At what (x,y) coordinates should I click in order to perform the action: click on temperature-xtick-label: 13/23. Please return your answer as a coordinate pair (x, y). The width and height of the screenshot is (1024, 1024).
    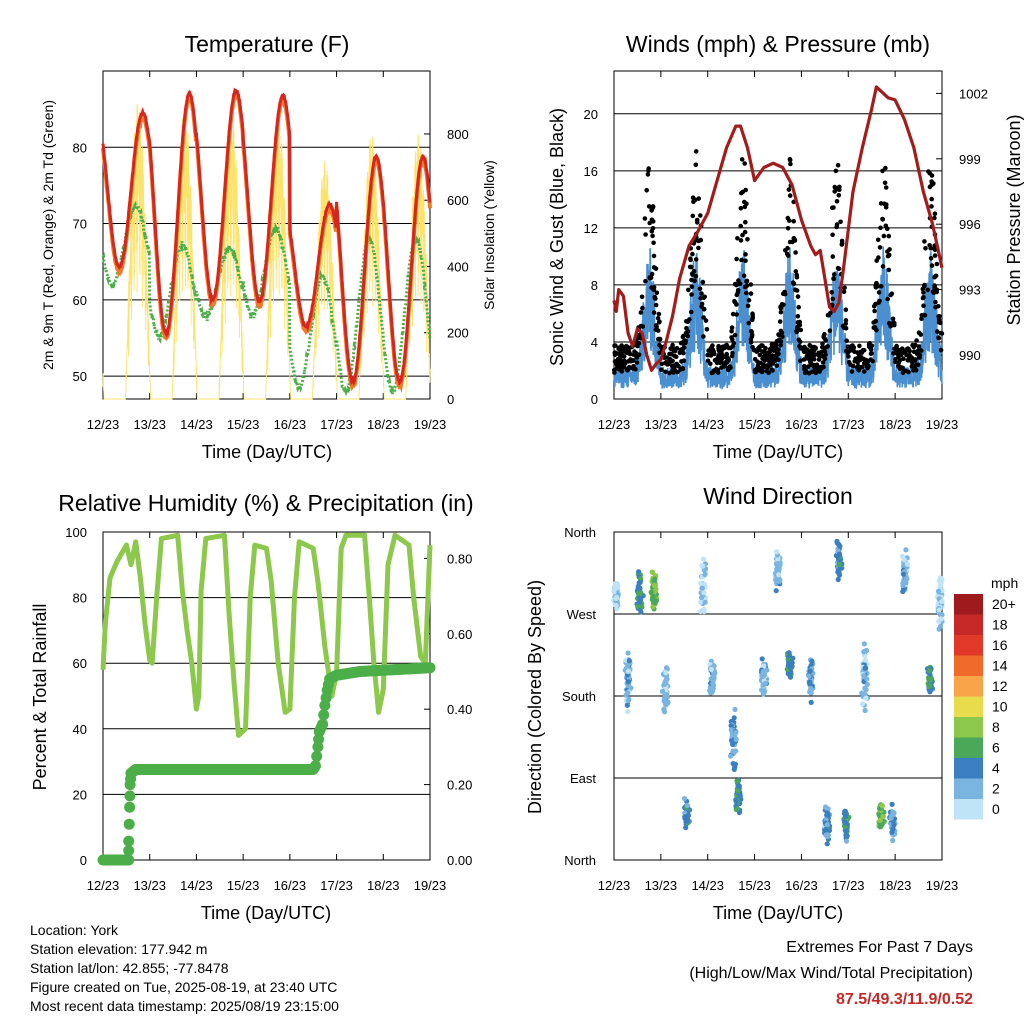
    Looking at the image, I should click on (149, 424).